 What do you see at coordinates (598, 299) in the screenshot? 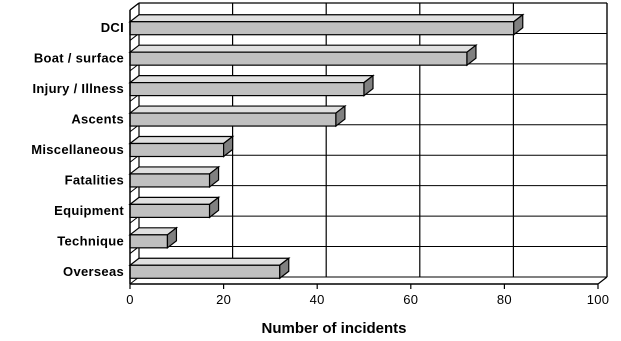
I see `x-tick-label-100: 100` at bounding box center [598, 299].